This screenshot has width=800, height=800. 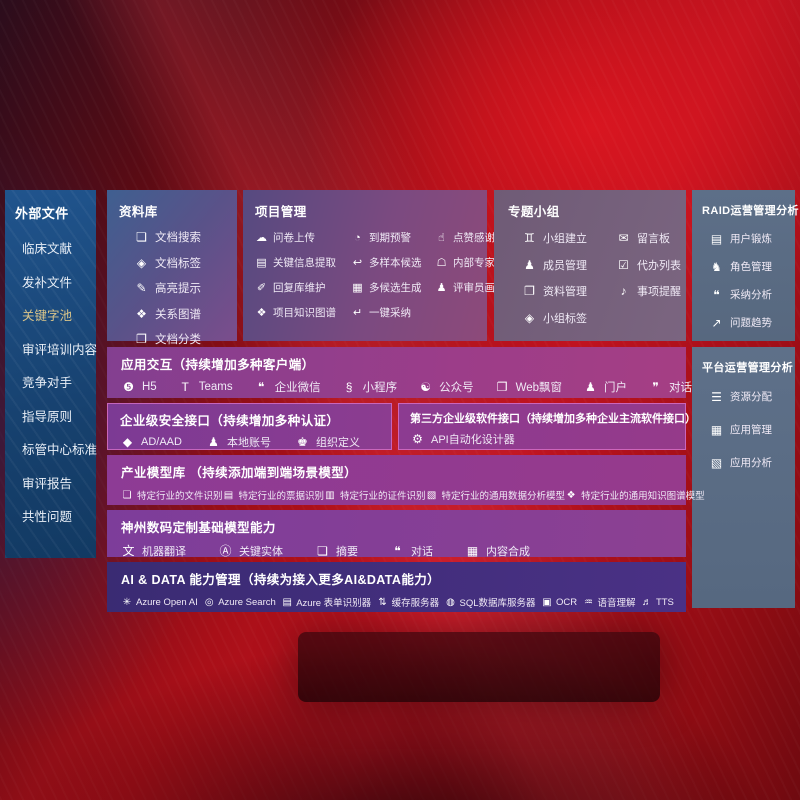 What do you see at coordinates (456, 388) in the screenshot?
I see `client-label: 公众号` at bounding box center [456, 388].